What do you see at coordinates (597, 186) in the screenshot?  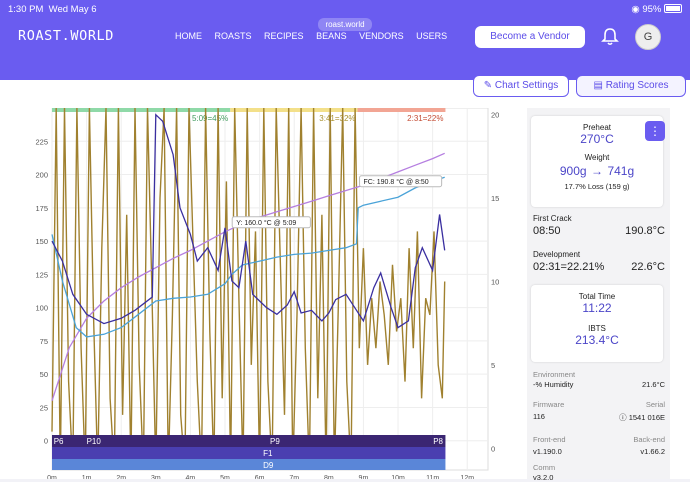 I see `weight-loss: 17.7% Loss (159 g)` at bounding box center [597, 186].